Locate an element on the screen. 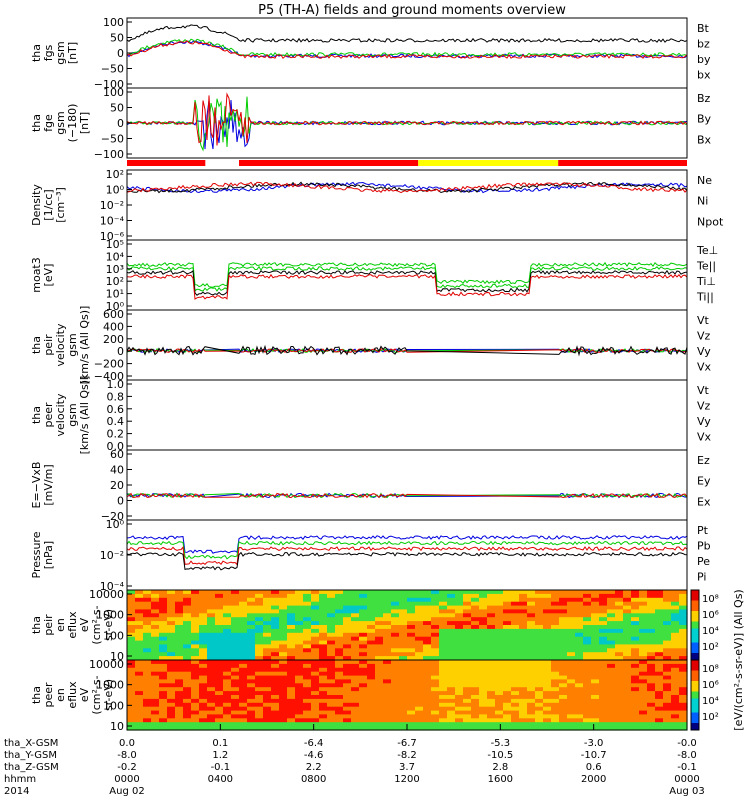 Image resolution: width=750 pixels, height=800 pixels. legend-Vt: Vt is located at coordinates (703, 320).